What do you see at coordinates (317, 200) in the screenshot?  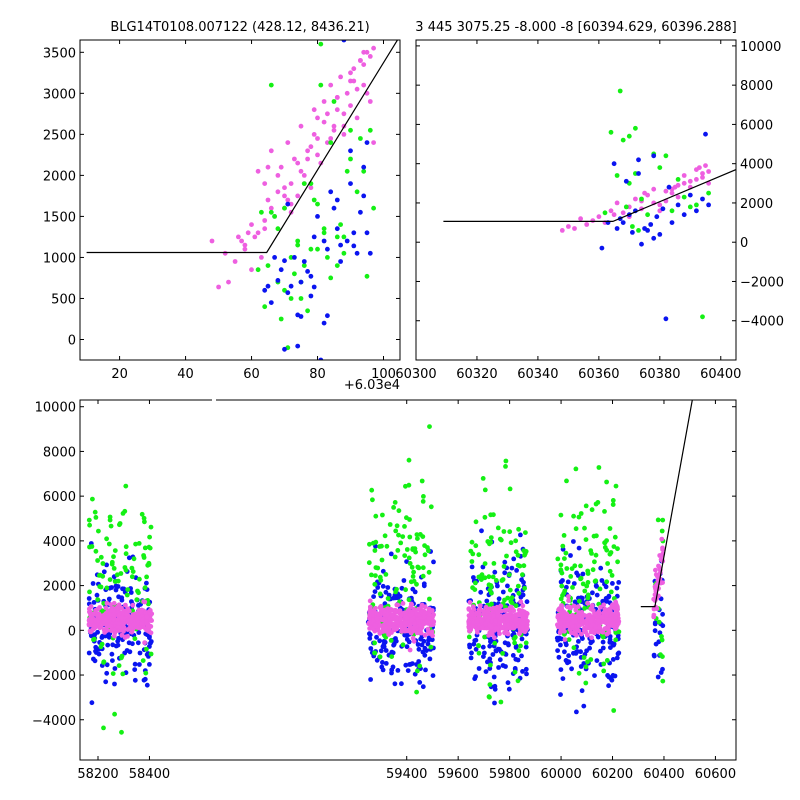 I see `top-left-series-blue` at bounding box center [317, 200].